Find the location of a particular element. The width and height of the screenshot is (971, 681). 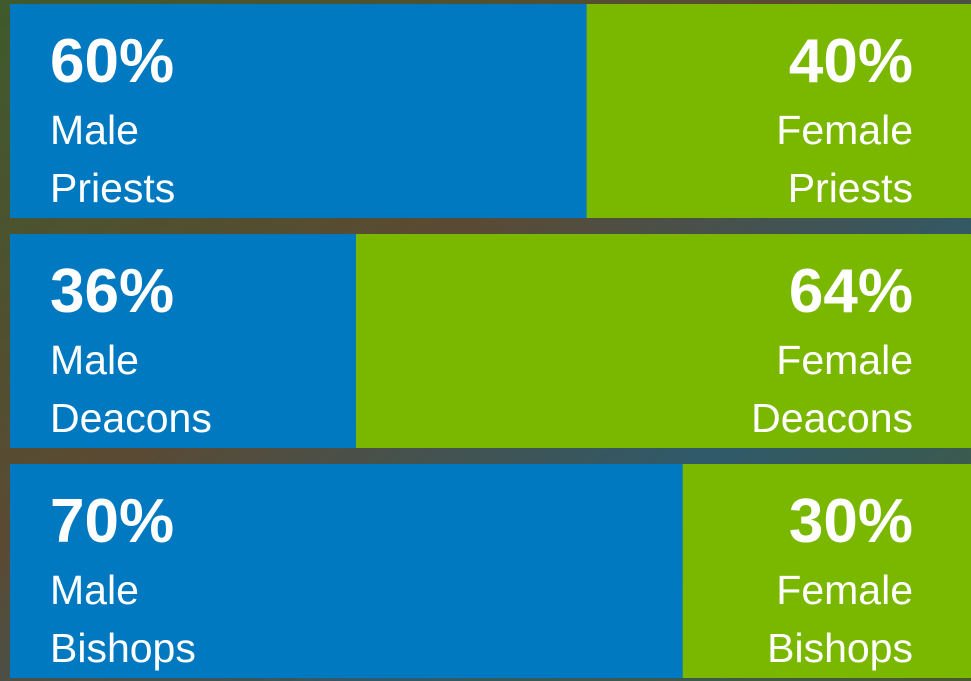

value-label: 70% is located at coordinates (112, 521).